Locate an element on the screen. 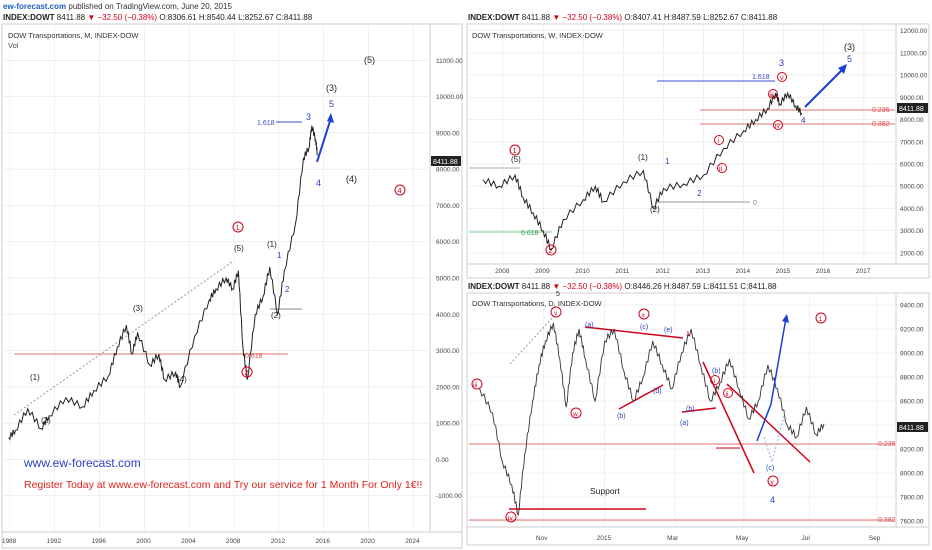 This screenshot has width=932, height=550. forecast-arrow is located at coordinates (771, 379).